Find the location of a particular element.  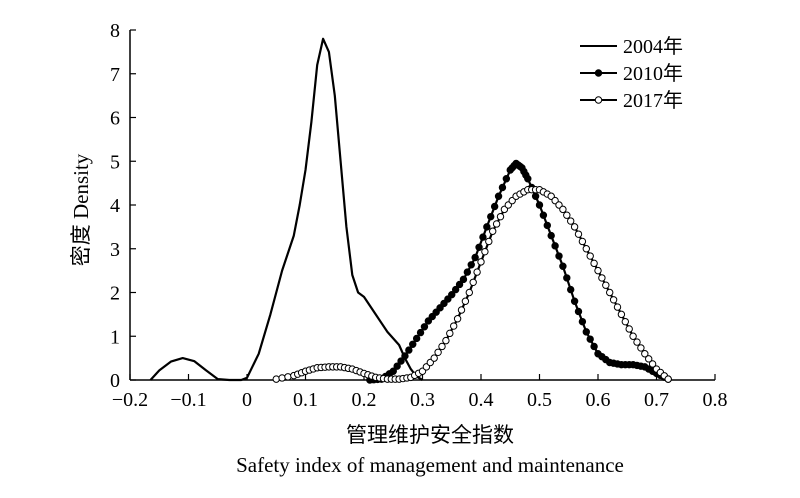

legend-label: 2004年 is located at coordinates (653, 46).